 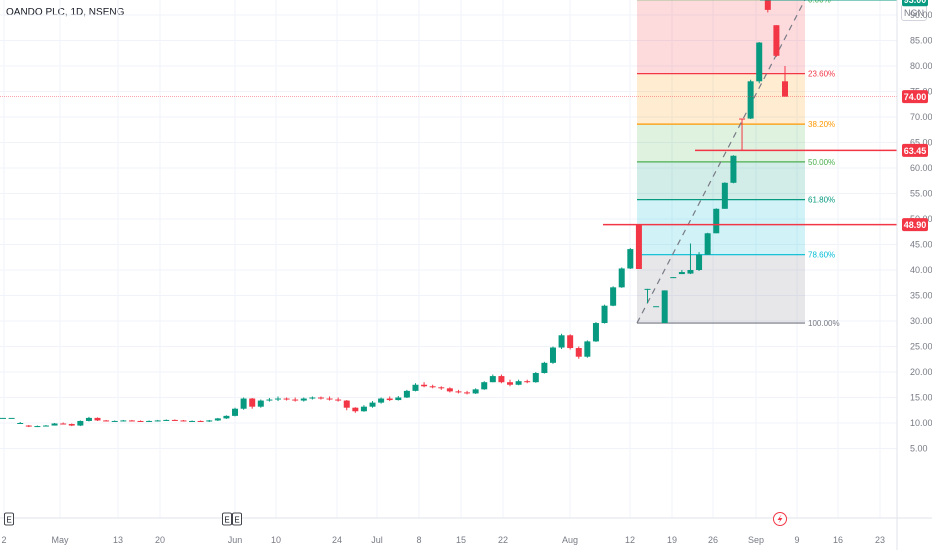 I want to click on event-marker, so click(x=237, y=519).